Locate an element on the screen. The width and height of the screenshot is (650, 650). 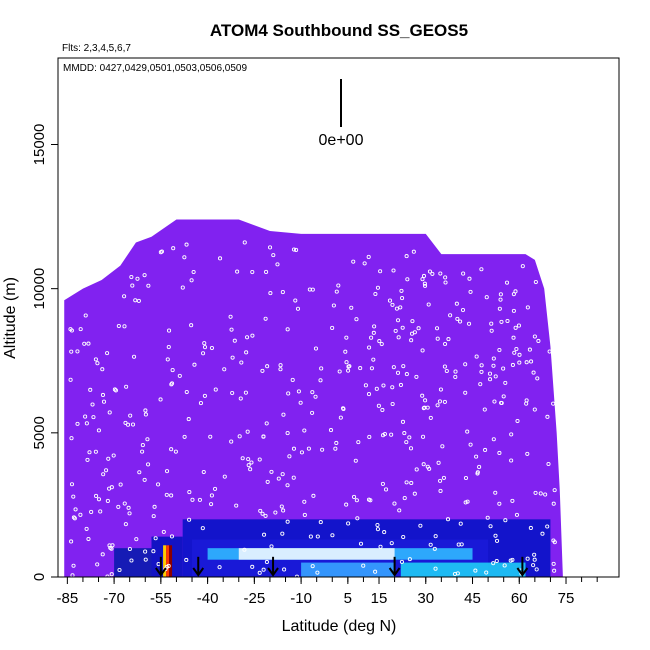
profile-arrow-head is located at coordinates (198, 572).